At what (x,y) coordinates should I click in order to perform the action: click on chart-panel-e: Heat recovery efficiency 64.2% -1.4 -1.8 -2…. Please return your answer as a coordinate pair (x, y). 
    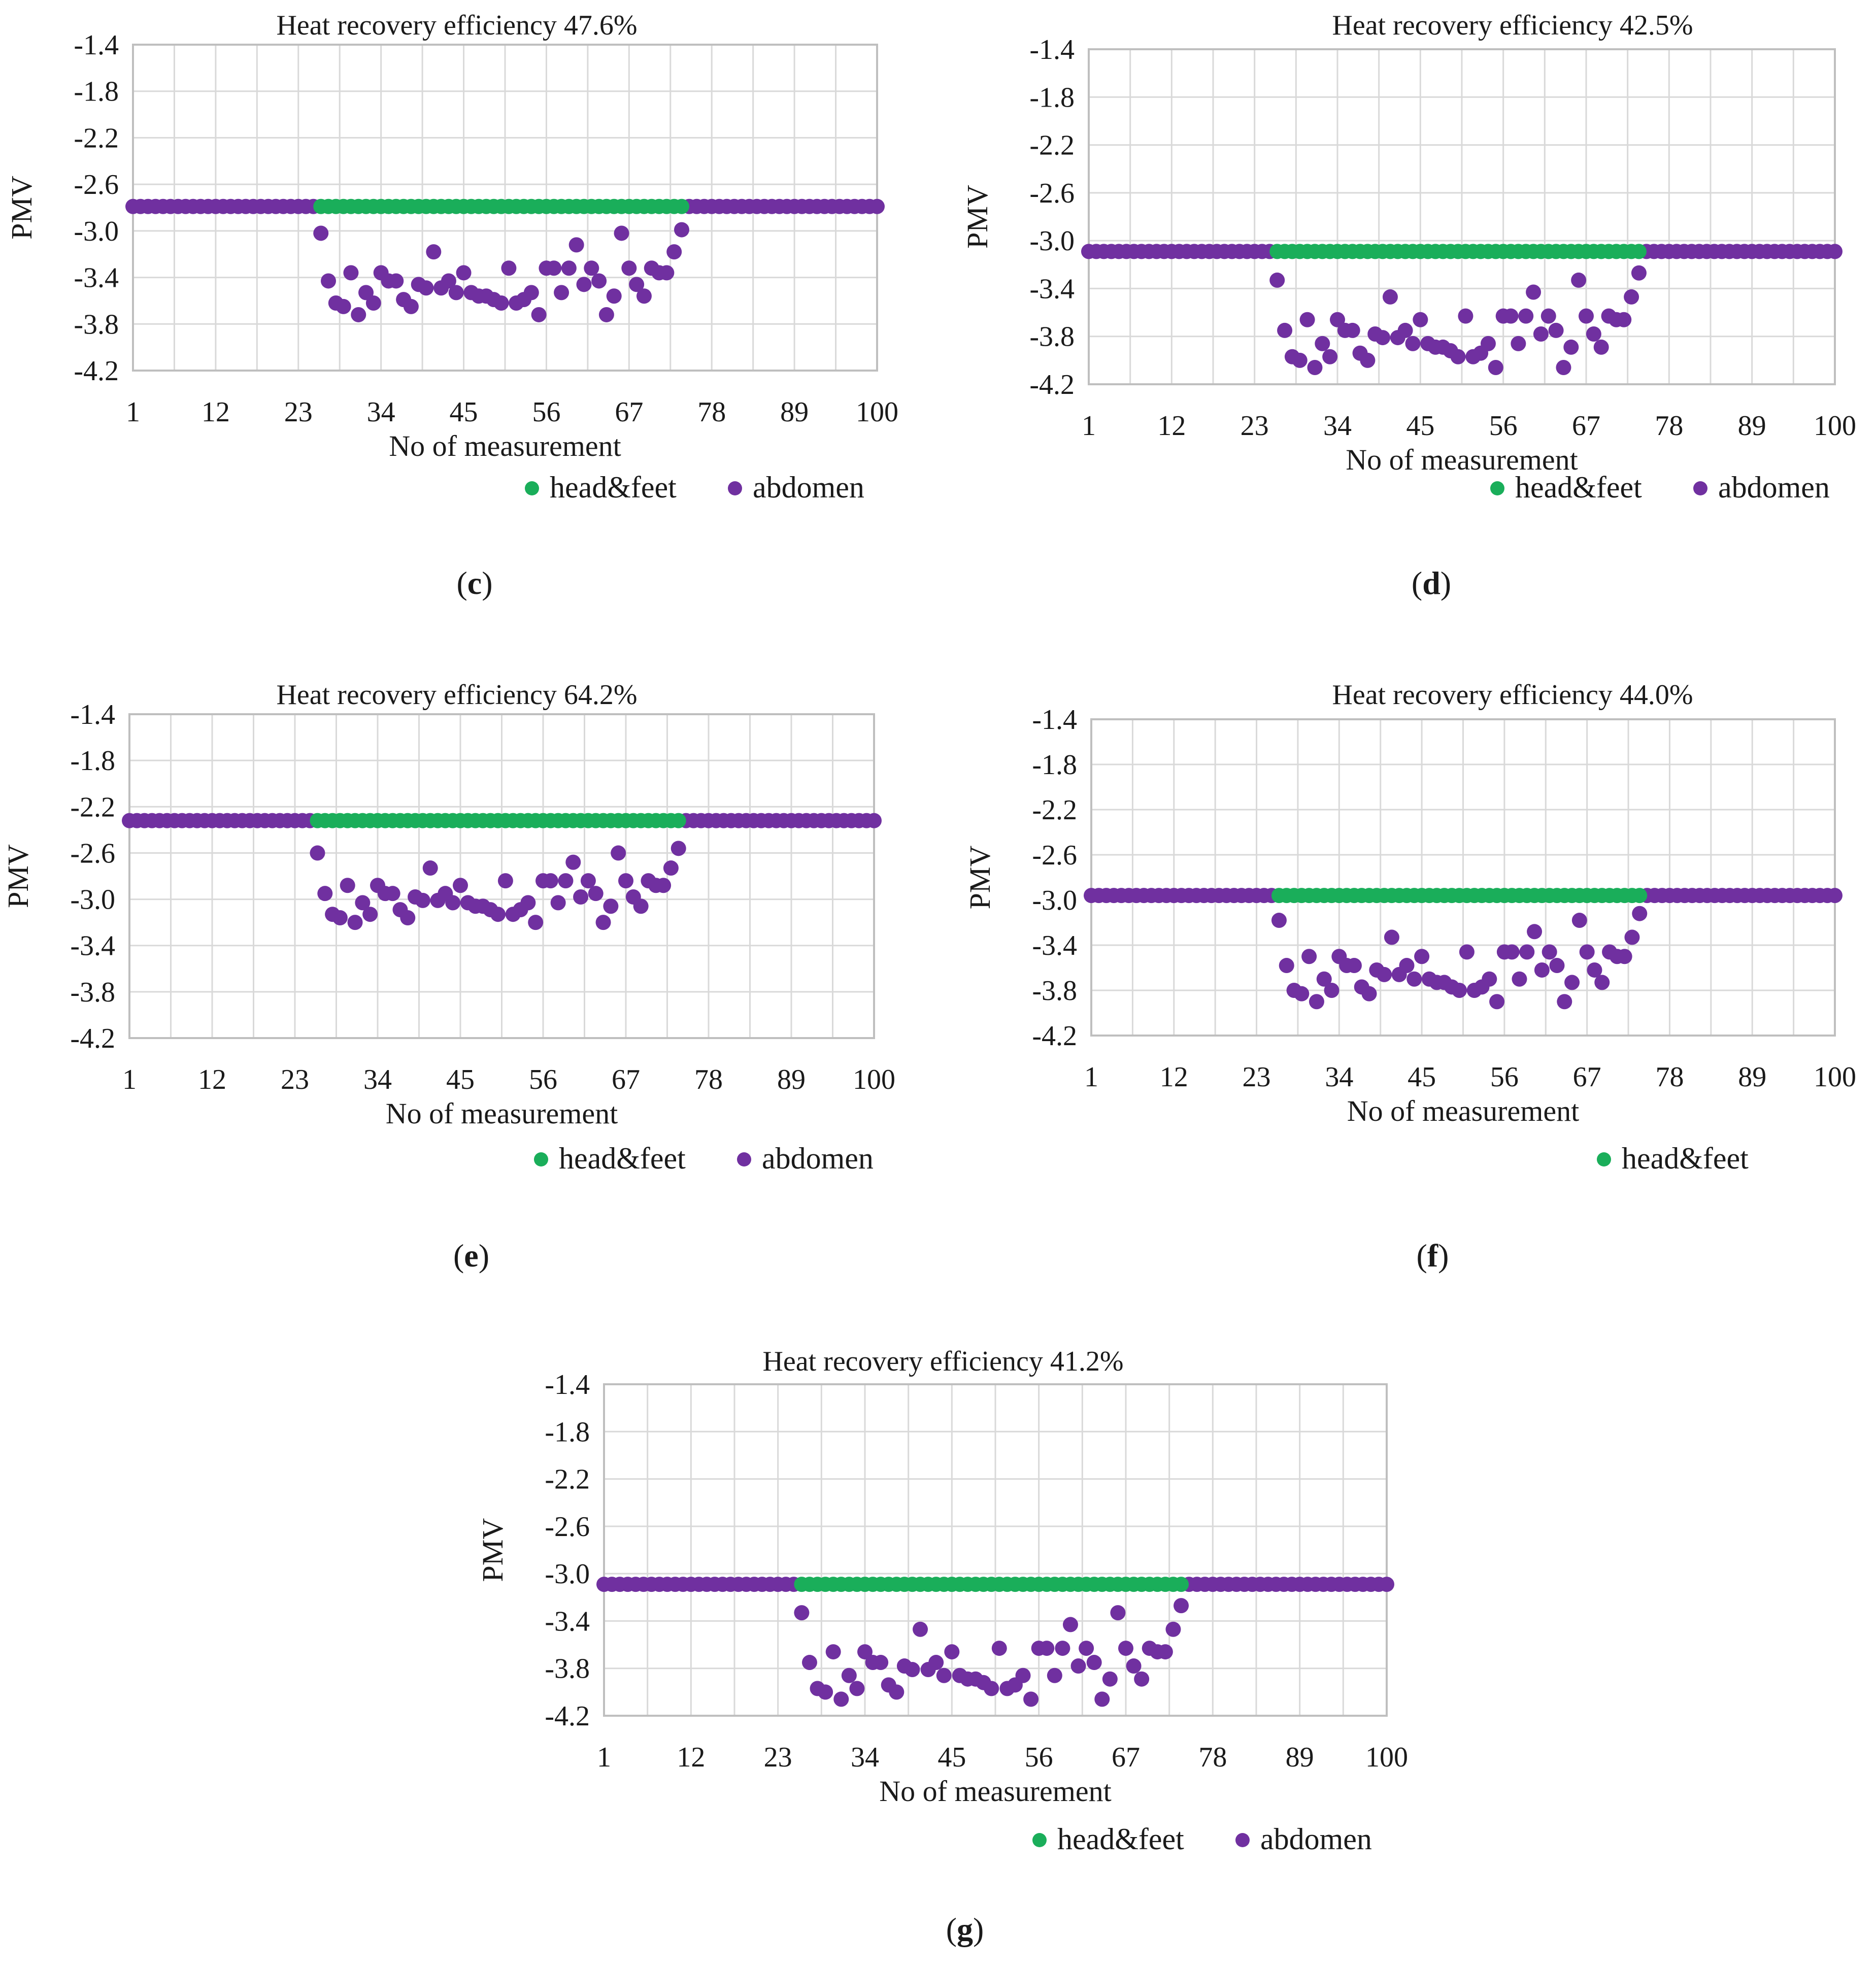
    Looking at the image, I should click on (448, 976).